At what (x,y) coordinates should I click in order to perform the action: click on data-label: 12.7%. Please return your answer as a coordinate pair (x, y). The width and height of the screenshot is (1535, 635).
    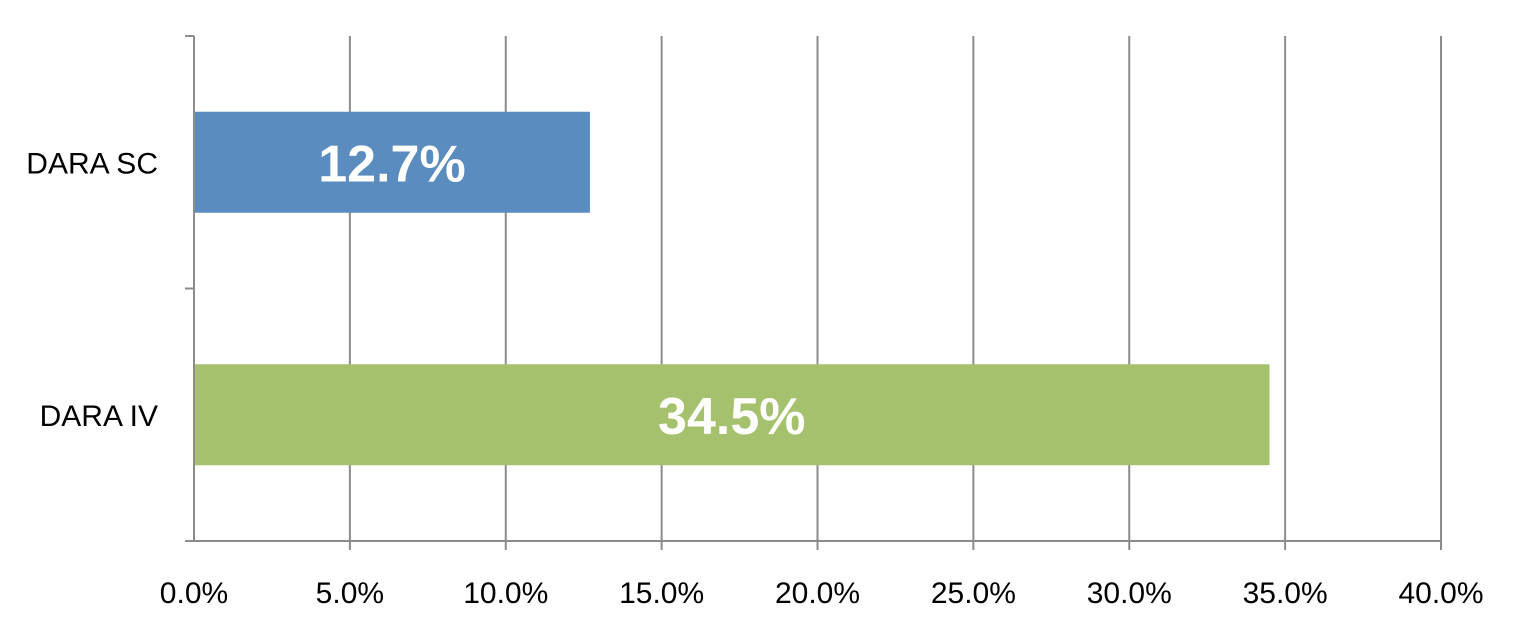
    Looking at the image, I should click on (391, 164).